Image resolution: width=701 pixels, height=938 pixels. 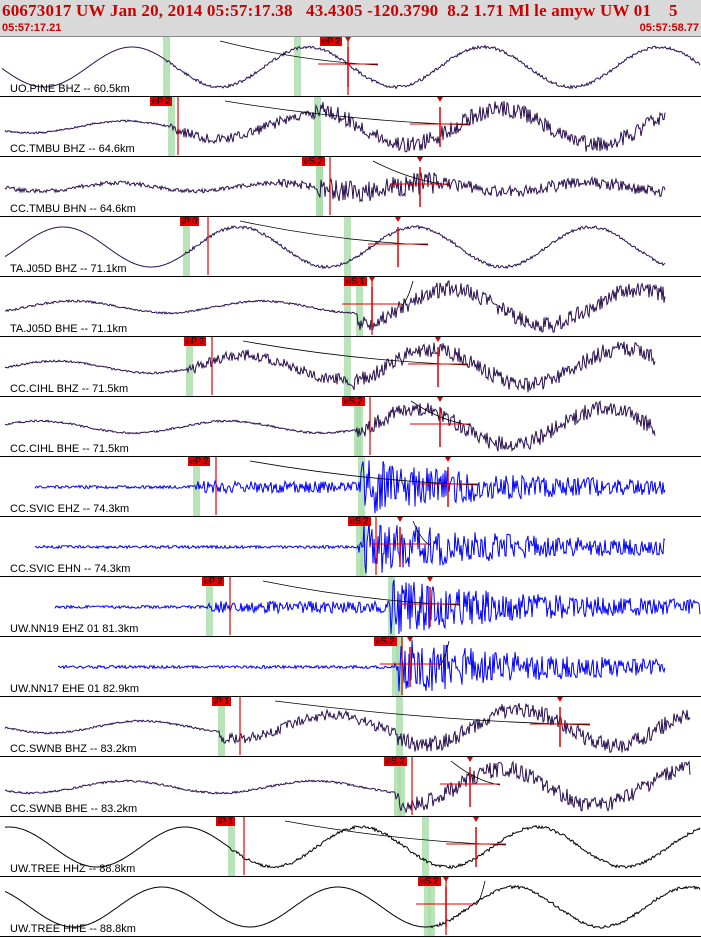 What do you see at coordinates (69, 329) in the screenshot?
I see `channel-label: TA.J05D BHE -- 71.1km` at bounding box center [69, 329].